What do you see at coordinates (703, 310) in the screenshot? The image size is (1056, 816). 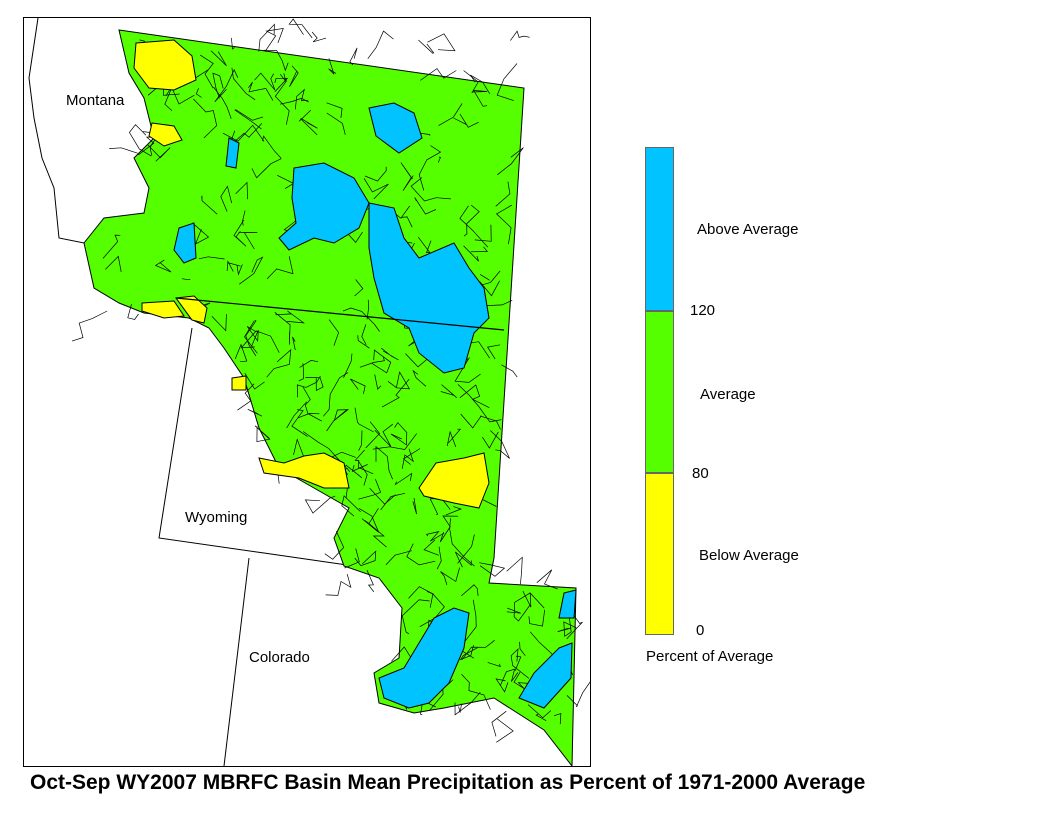 I see `legend-tick-120: 120` at bounding box center [703, 310].